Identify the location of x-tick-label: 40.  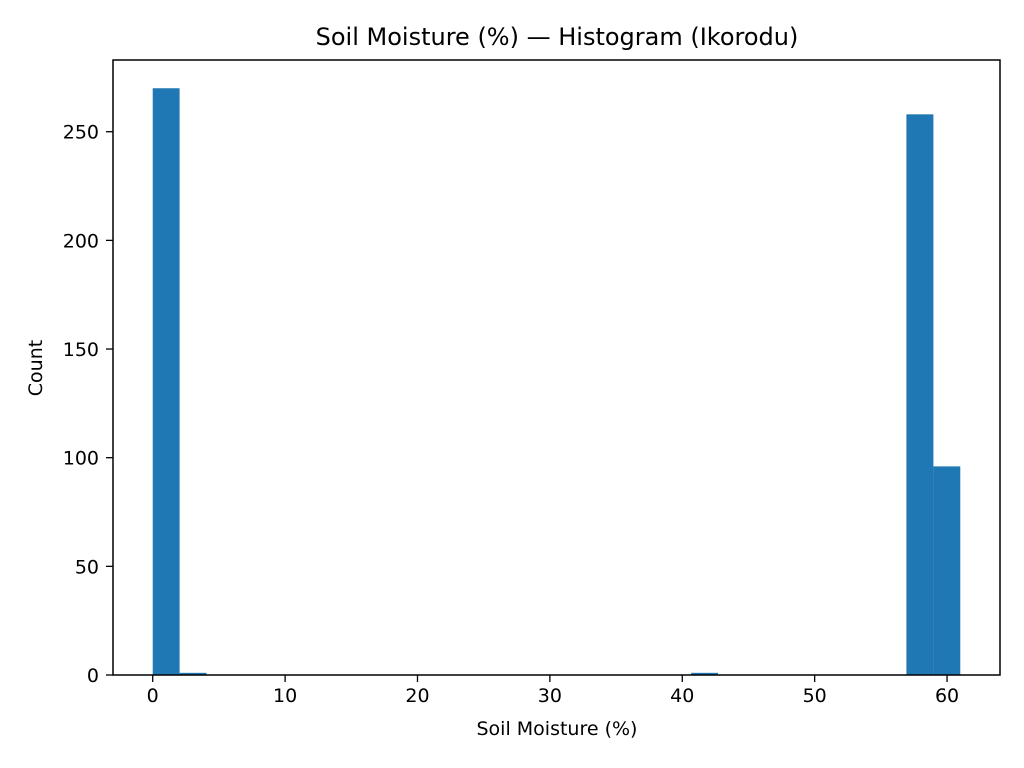
(682, 696).